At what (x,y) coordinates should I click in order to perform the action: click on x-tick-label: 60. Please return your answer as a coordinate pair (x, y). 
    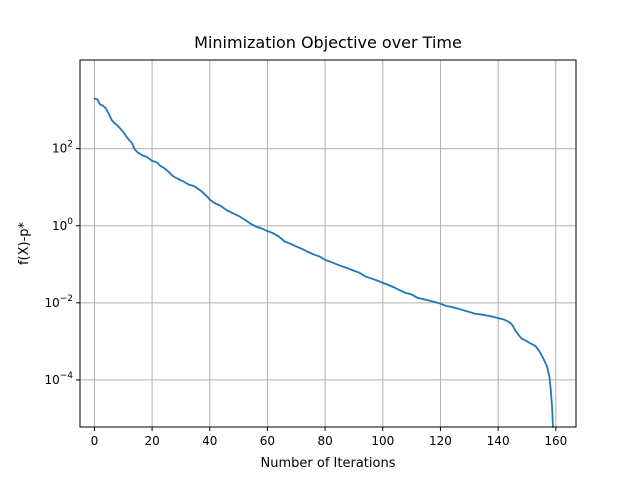
    Looking at the image, I should click on (267, 441).